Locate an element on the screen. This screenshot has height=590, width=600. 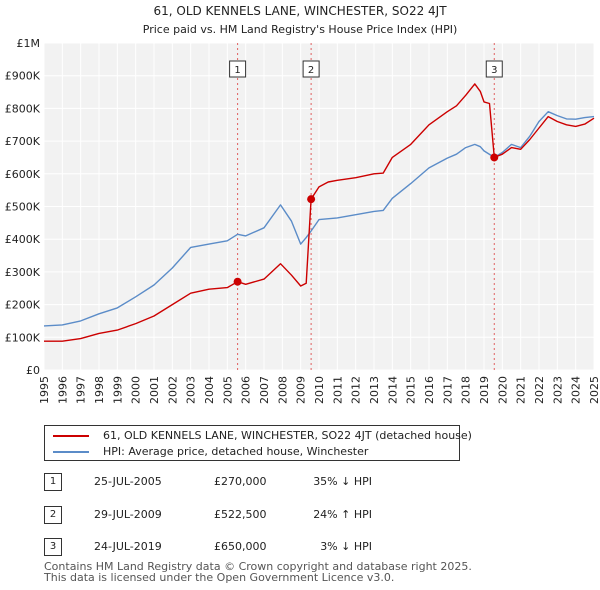
sale-label-number: 1 is located at coordinates (237, 70).